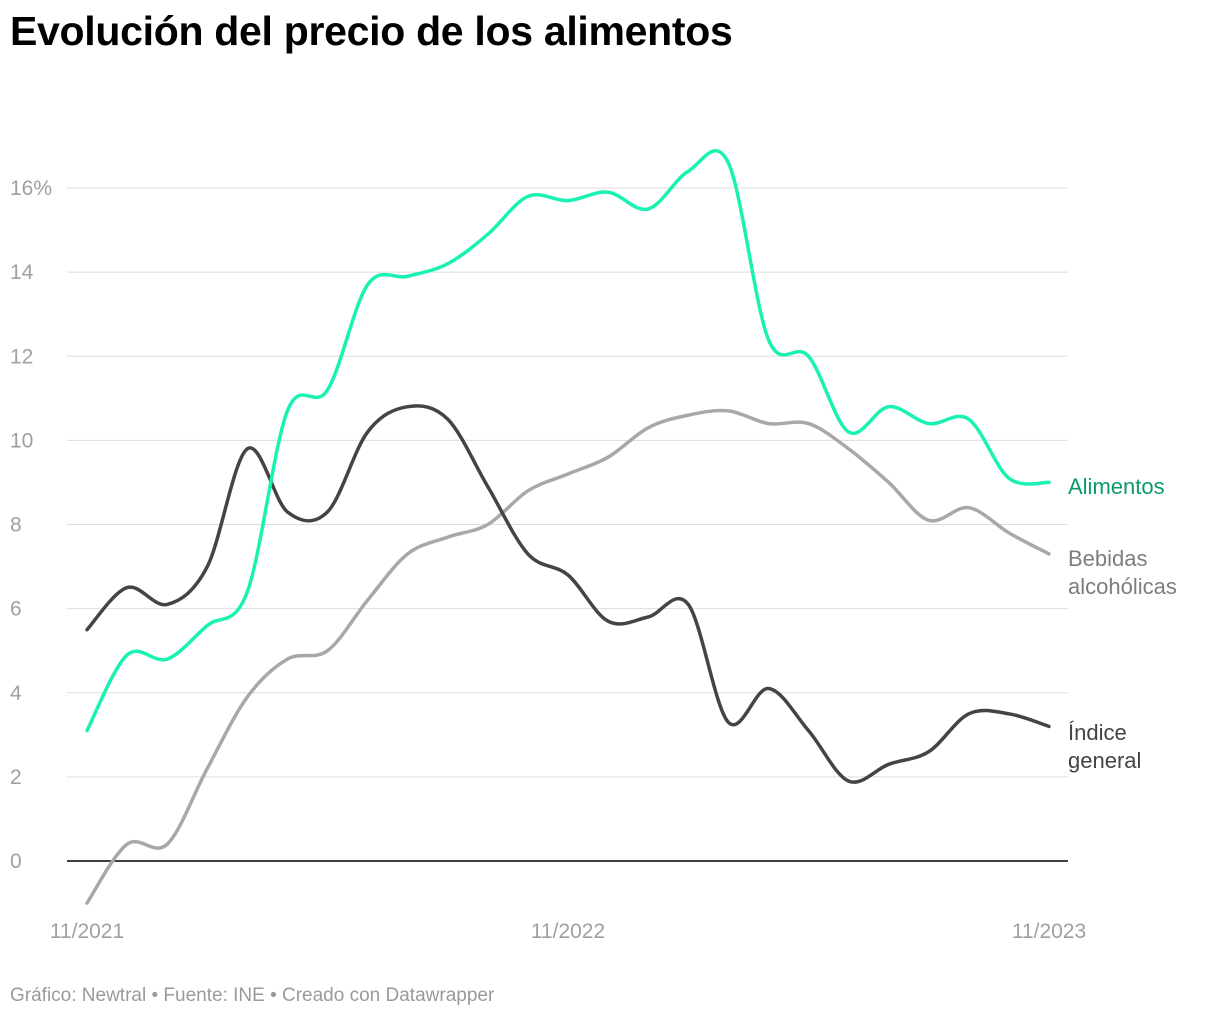 The width and height of the screenshot is (1220, 1020). Describe the element at coordinates (87, 931) in the screenshot. I see `x-tick-label: 11/2021` at that location.